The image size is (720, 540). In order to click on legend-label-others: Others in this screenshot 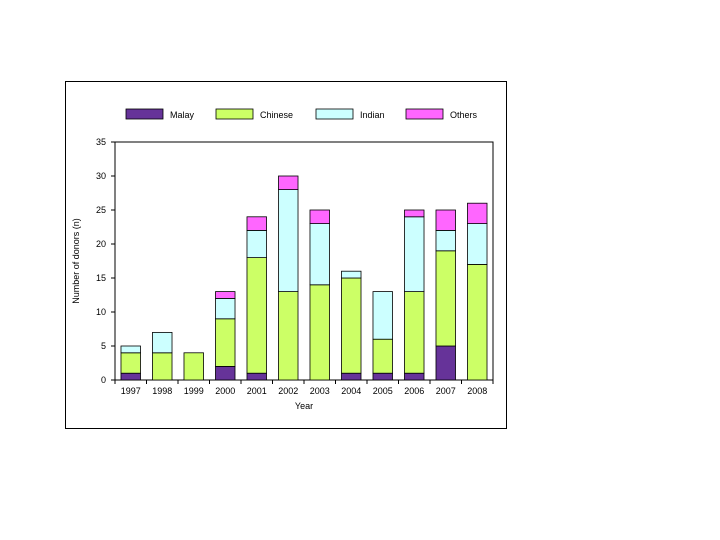, I will do `click(464, 115)`.